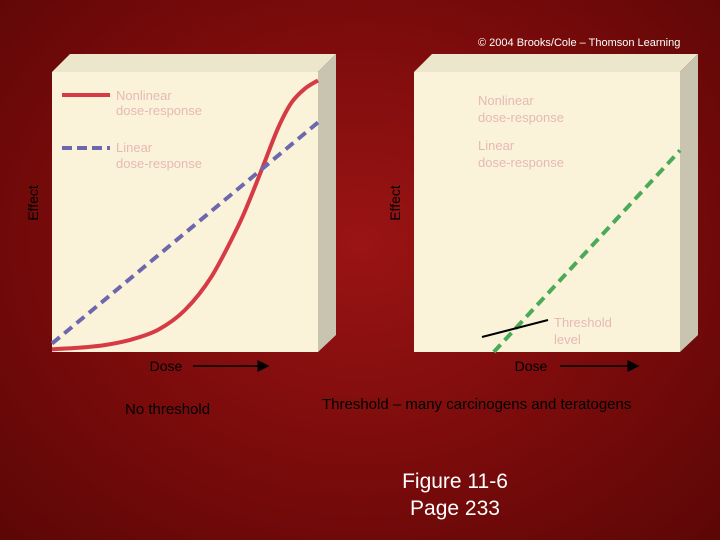 The width and height of the screenshot is (720, 540). I want to click on page-number: Page 233, so click(455, 508).